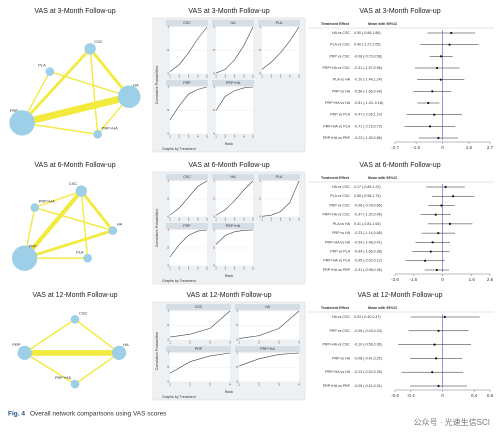 The width and height of the screenshot is (498, 435). Describe the element at coordinates (16, 414) in the screenshot. I see `caption-label: Fig. 4` at that location.